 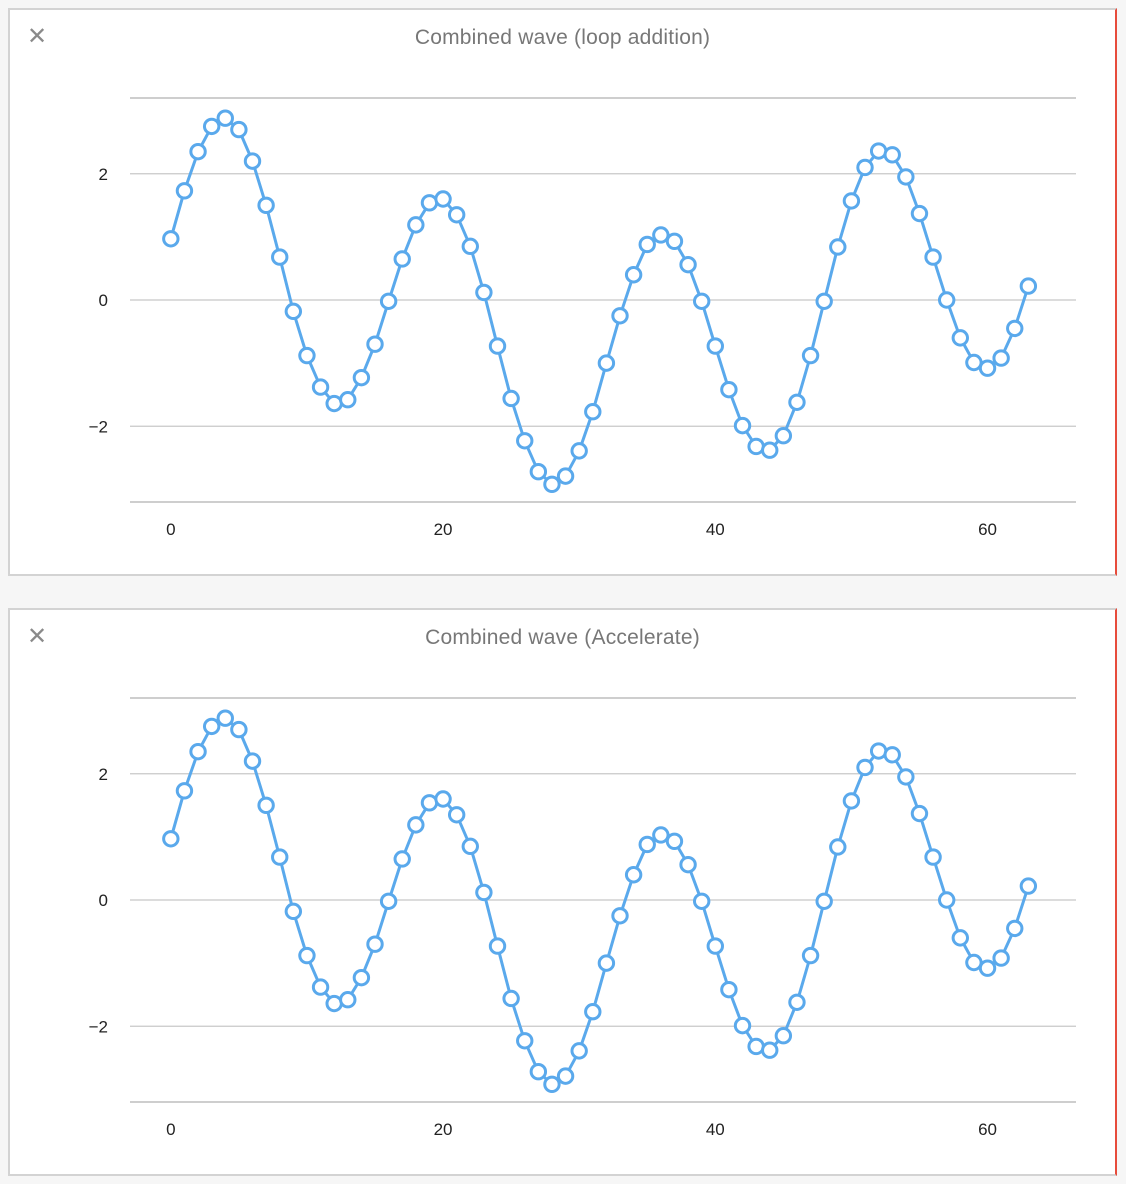 What do you see at coordinates (562, 637) in the screenshot?
I see `chart-title: Combined wave (Accelerate)` at bounding box center [562, 637].